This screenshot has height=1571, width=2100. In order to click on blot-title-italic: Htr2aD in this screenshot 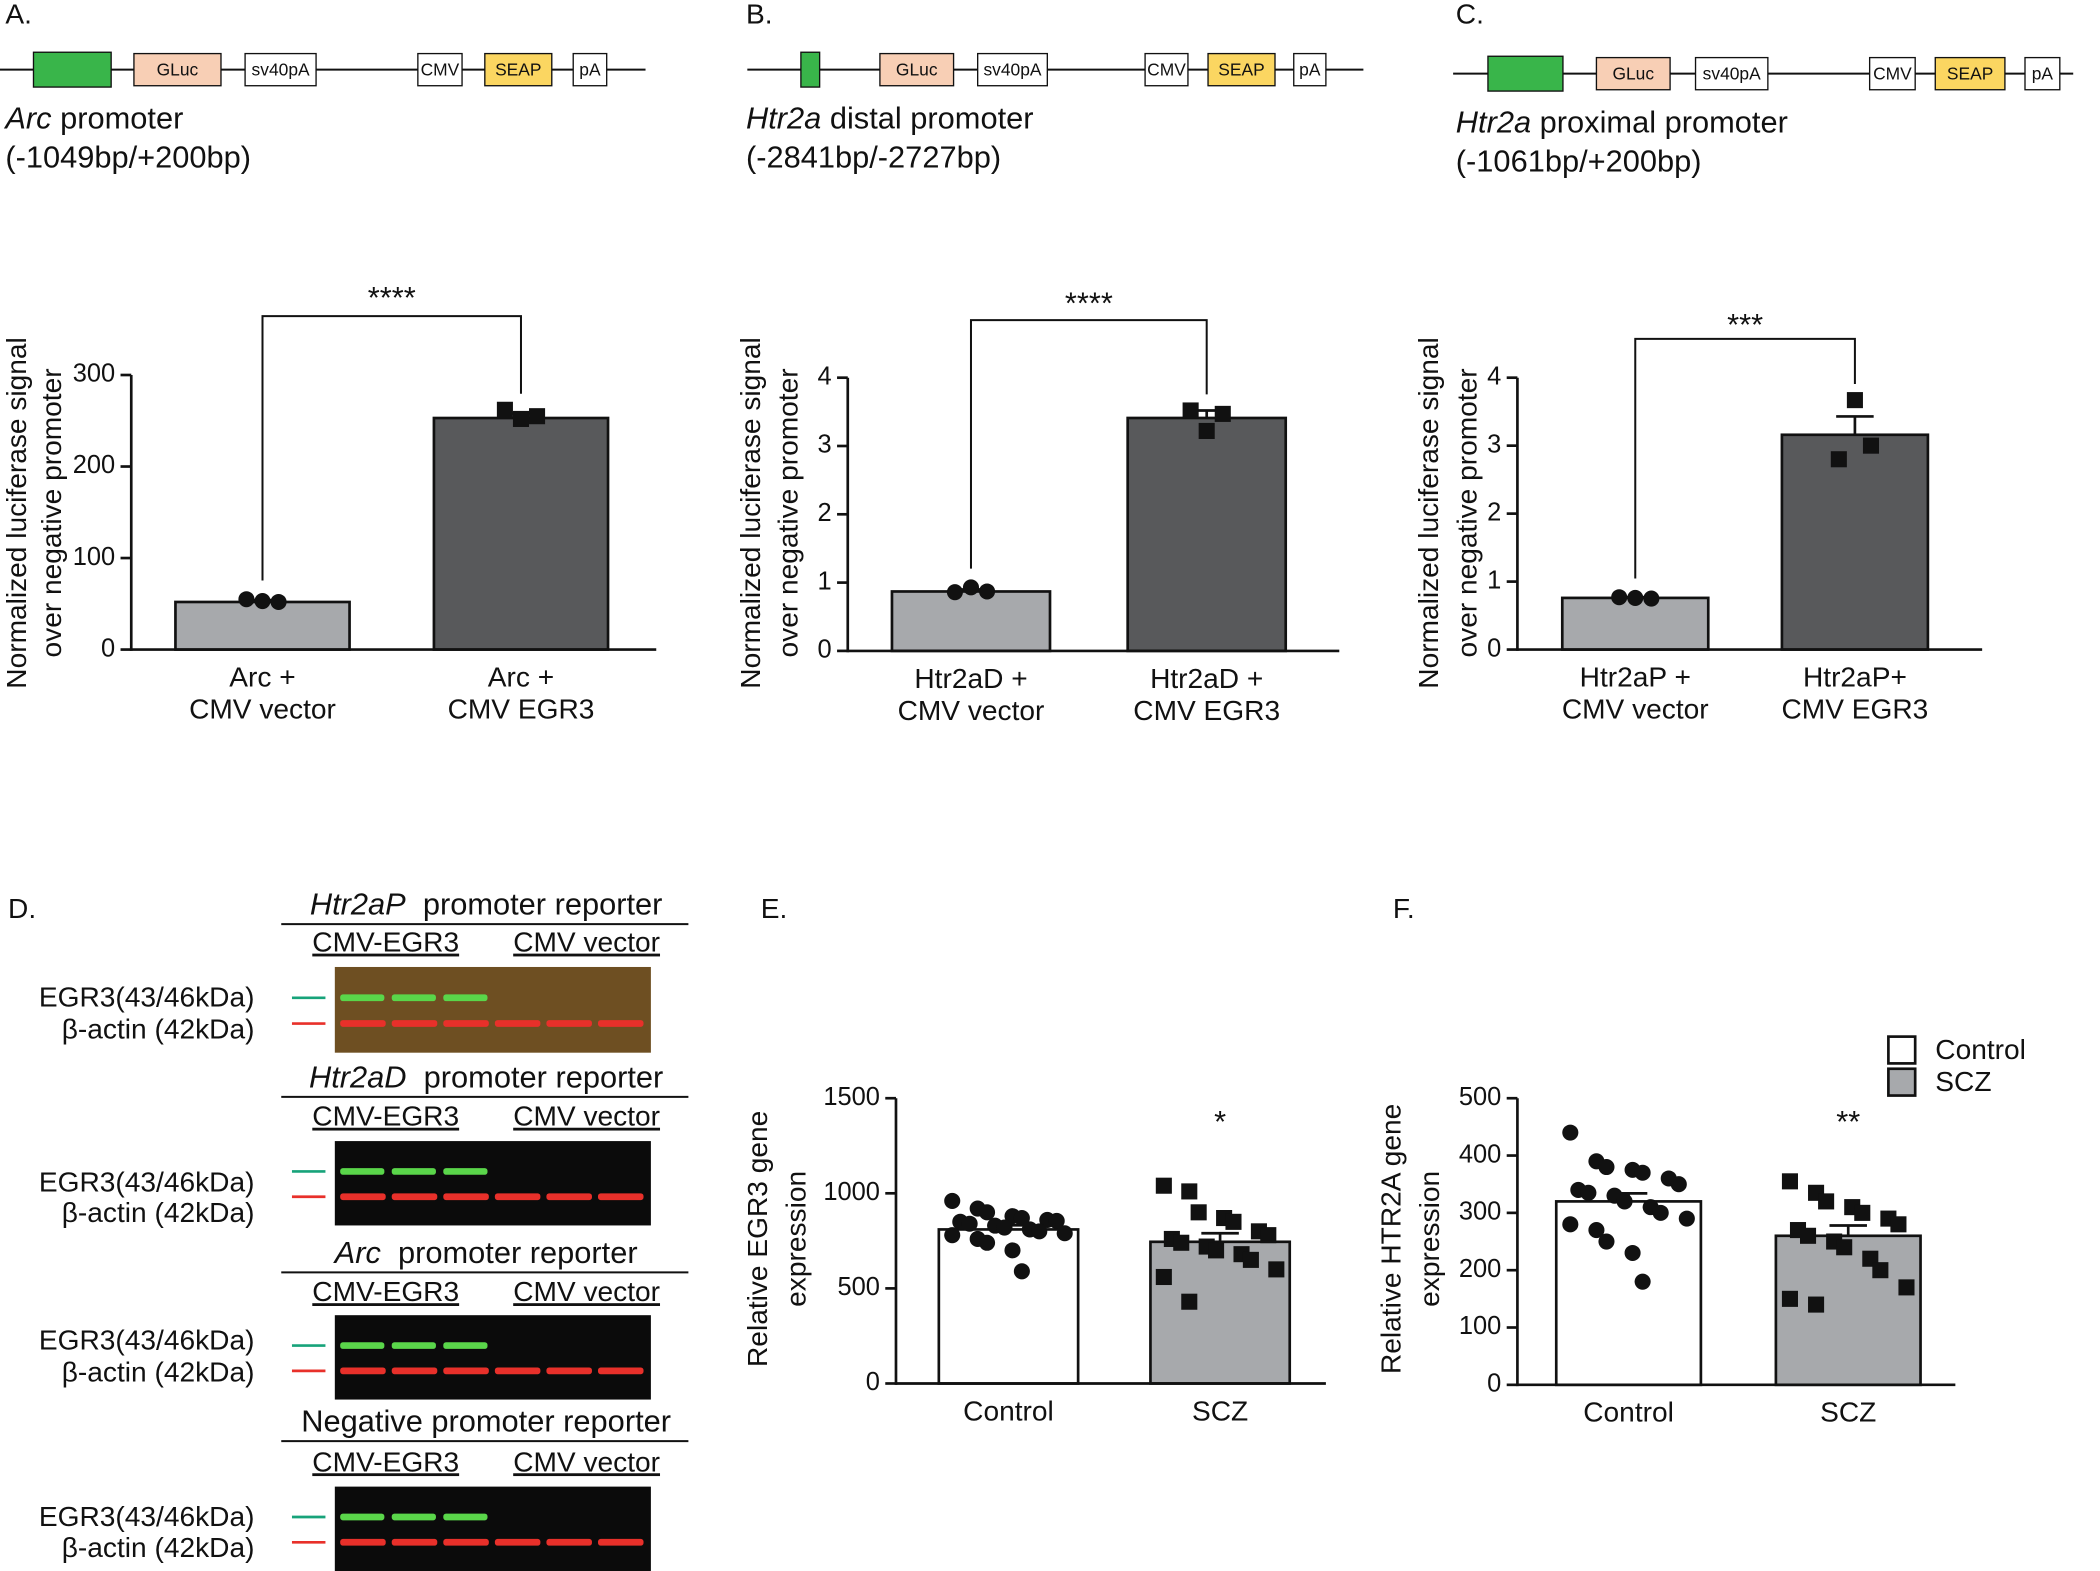, I will do `click(358, 1077)`.